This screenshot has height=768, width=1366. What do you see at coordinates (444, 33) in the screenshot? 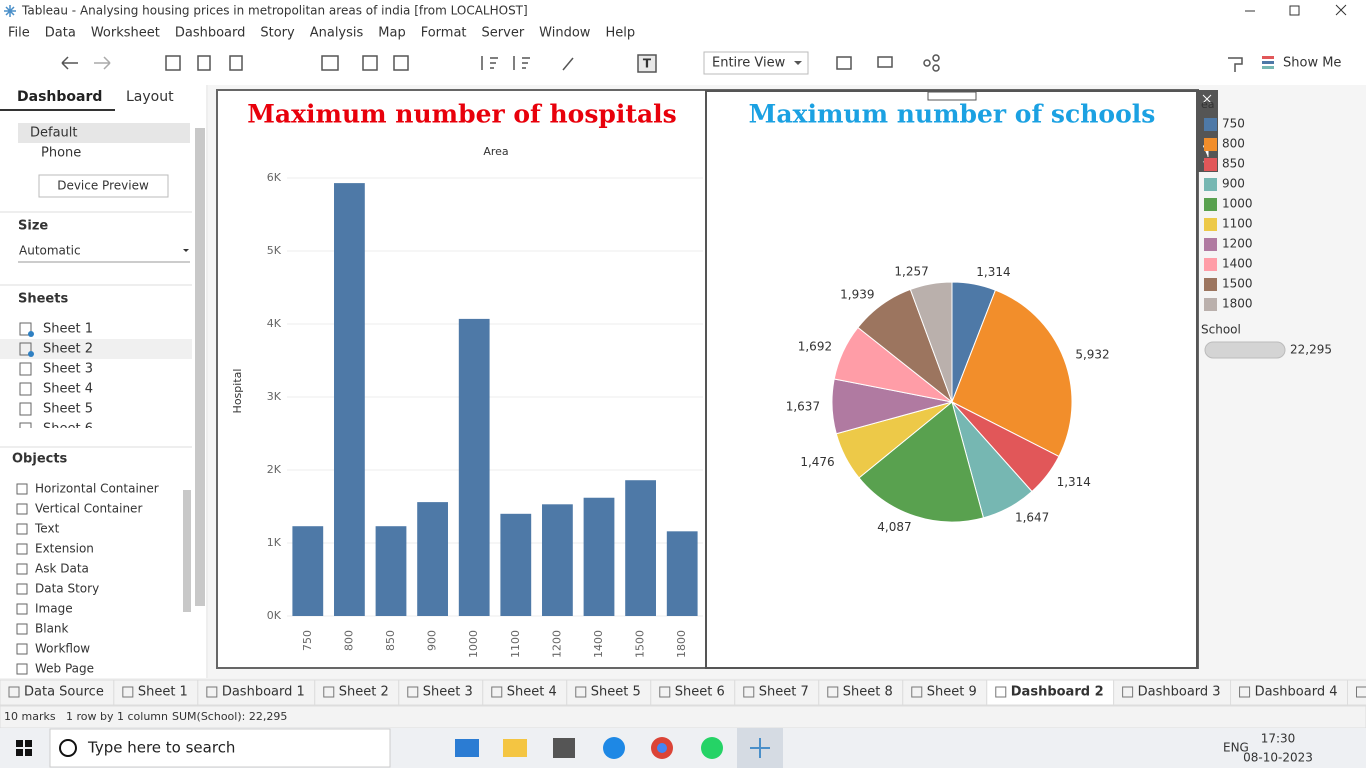
I see `menu-item: Format` at bounding box center [444, 33].